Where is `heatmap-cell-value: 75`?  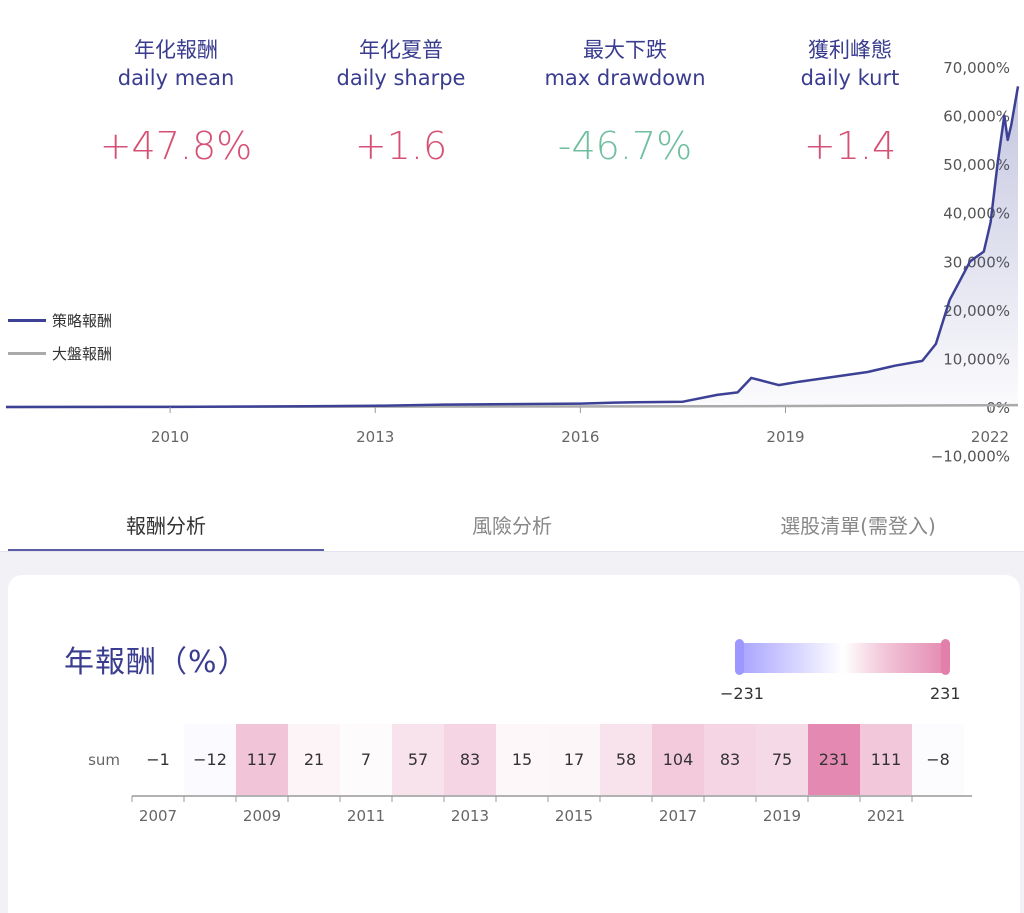 heatmap-cell-value: 75 is located at coordinates (782, 759).